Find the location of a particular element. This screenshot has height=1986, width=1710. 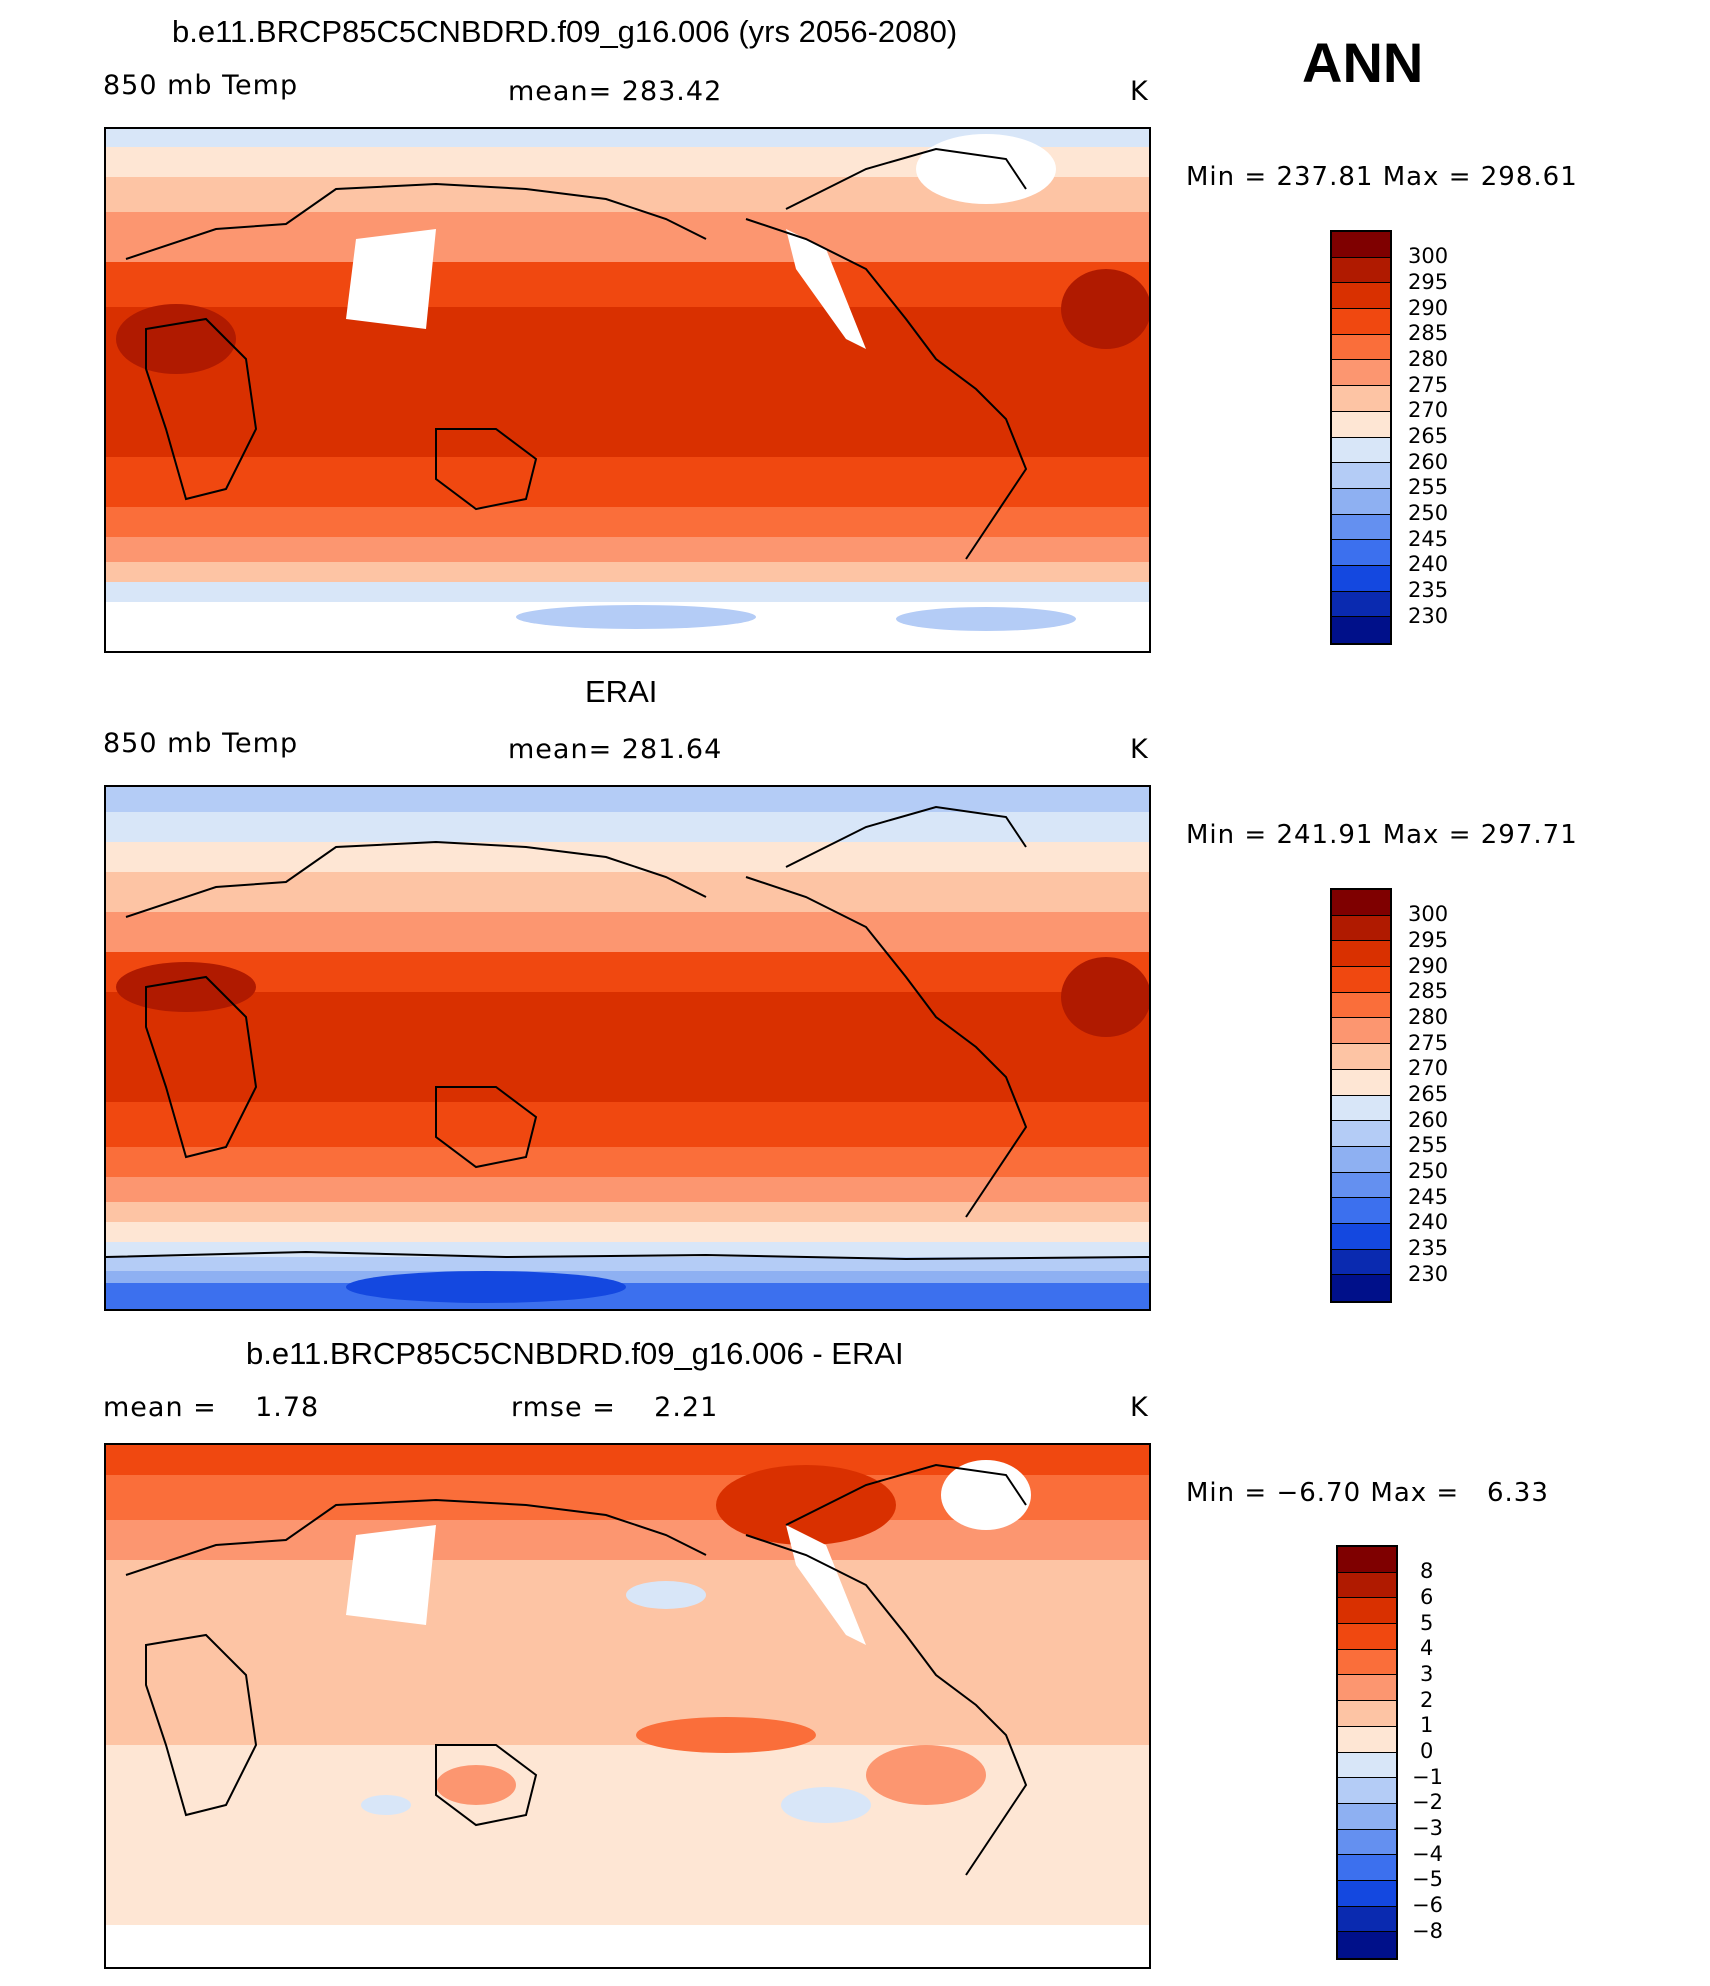

panel2-variable-label: 850 mb Temp is located at coordinates (201, 743).